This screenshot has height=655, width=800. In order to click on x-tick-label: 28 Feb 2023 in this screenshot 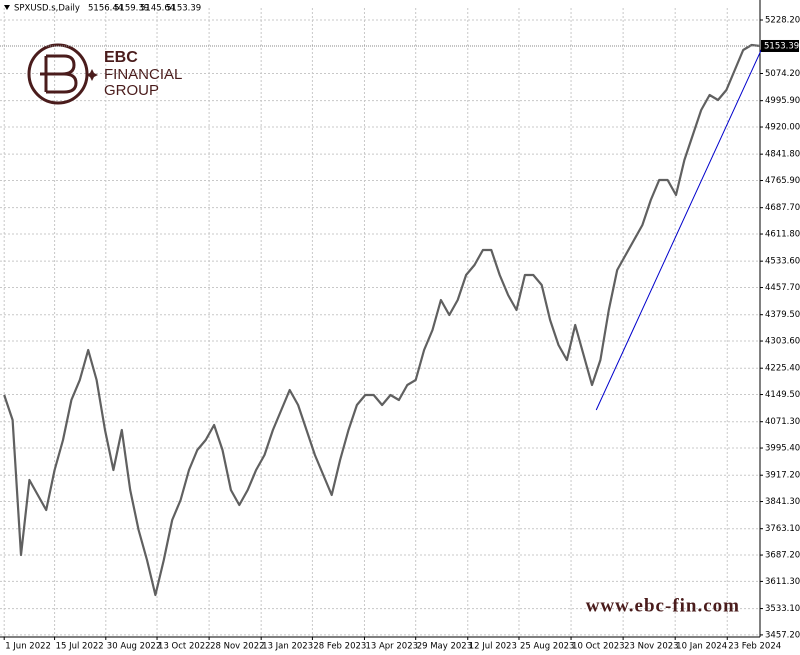, I will do `click(339, 647)`.